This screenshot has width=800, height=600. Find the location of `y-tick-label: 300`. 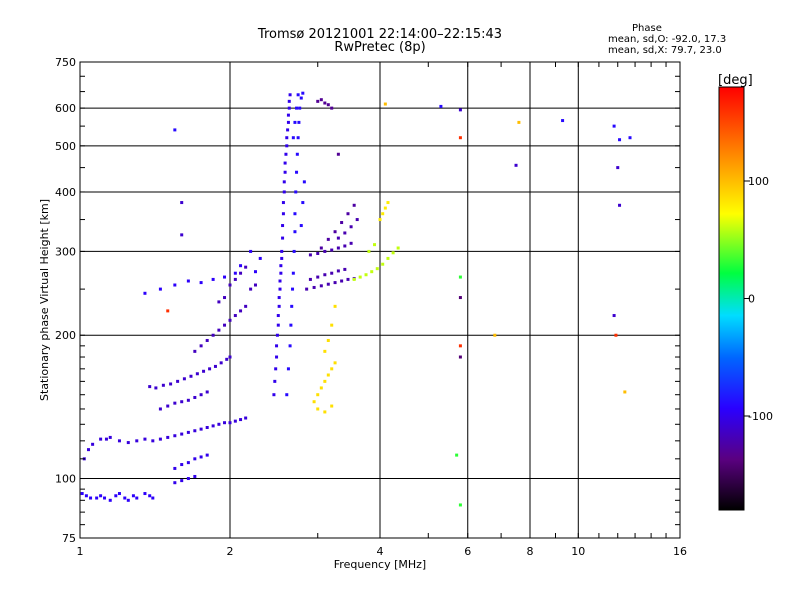

y-tick-label: 300 is located at coordinates (65, 251).